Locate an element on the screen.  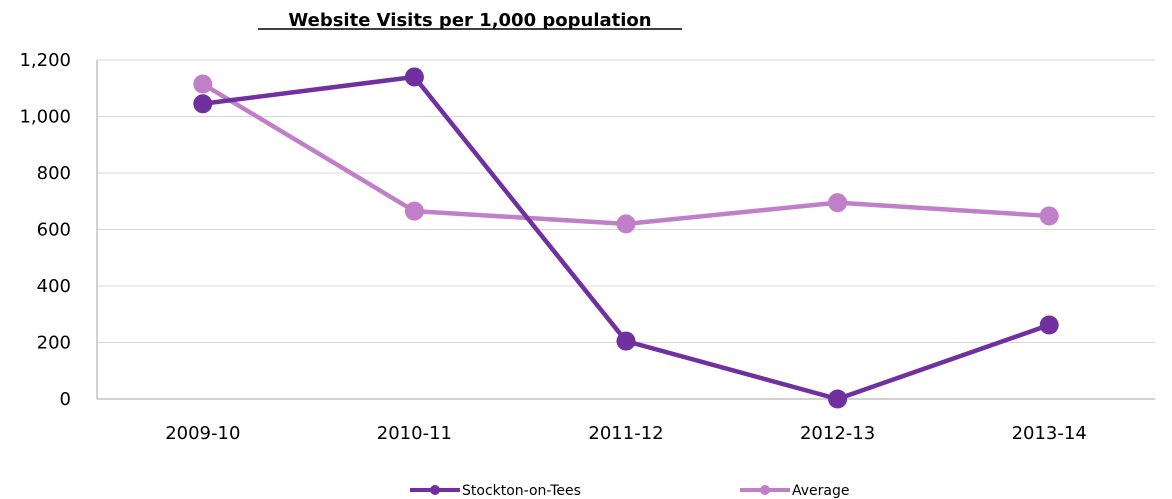
x-axis-tick-labels: 2009-10 2010-11 2011-12 2012-13 2013-14 is located at coordinates (626, 433).